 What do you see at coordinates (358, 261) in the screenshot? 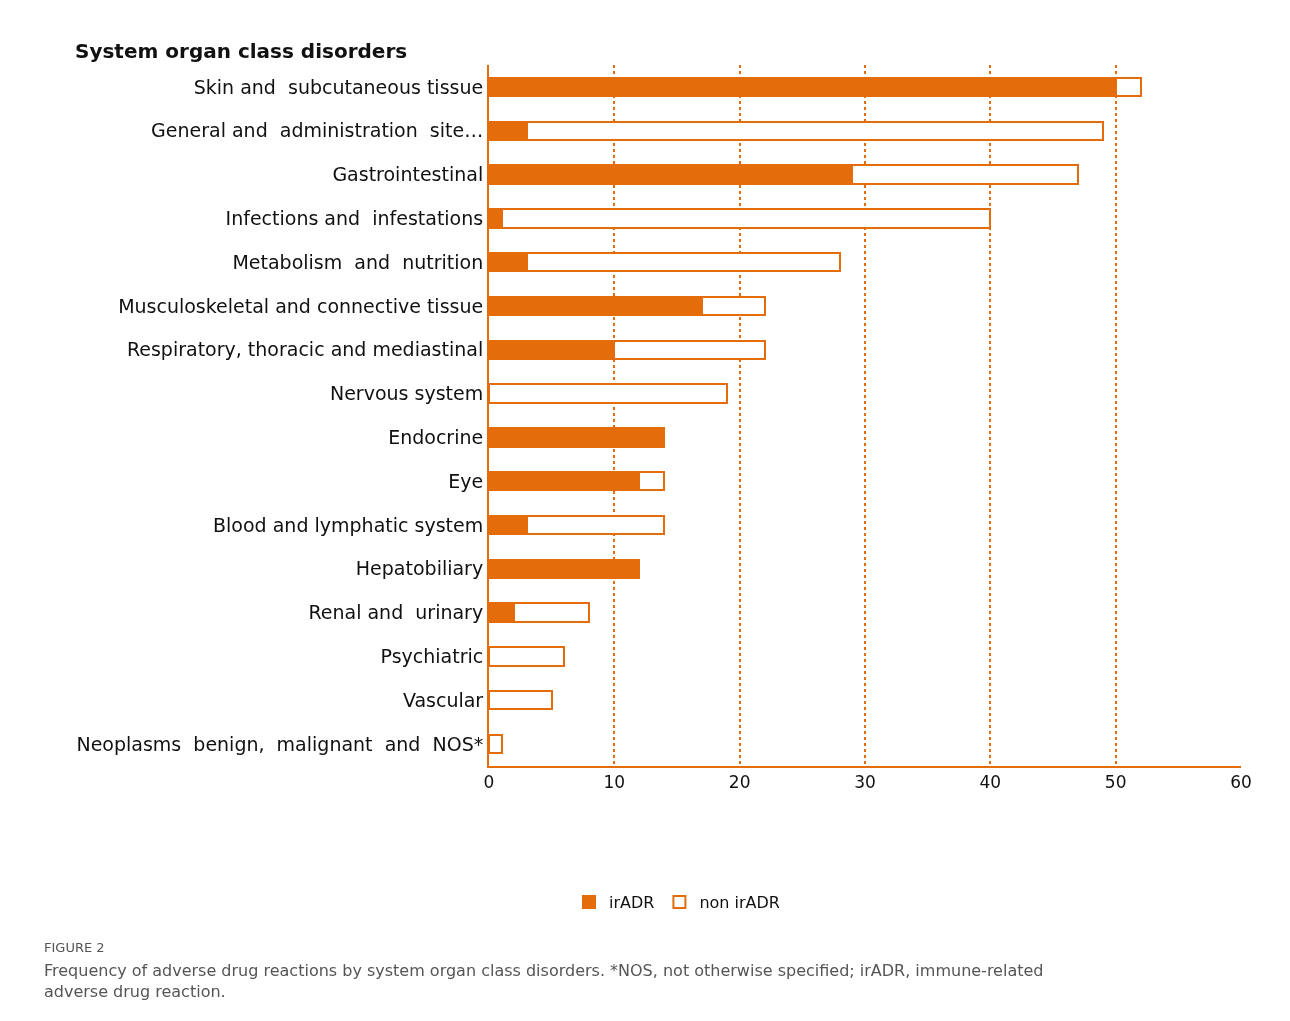
I see `y-tick-label: Metabolism and nutrition` at bounding box center [358, 261].